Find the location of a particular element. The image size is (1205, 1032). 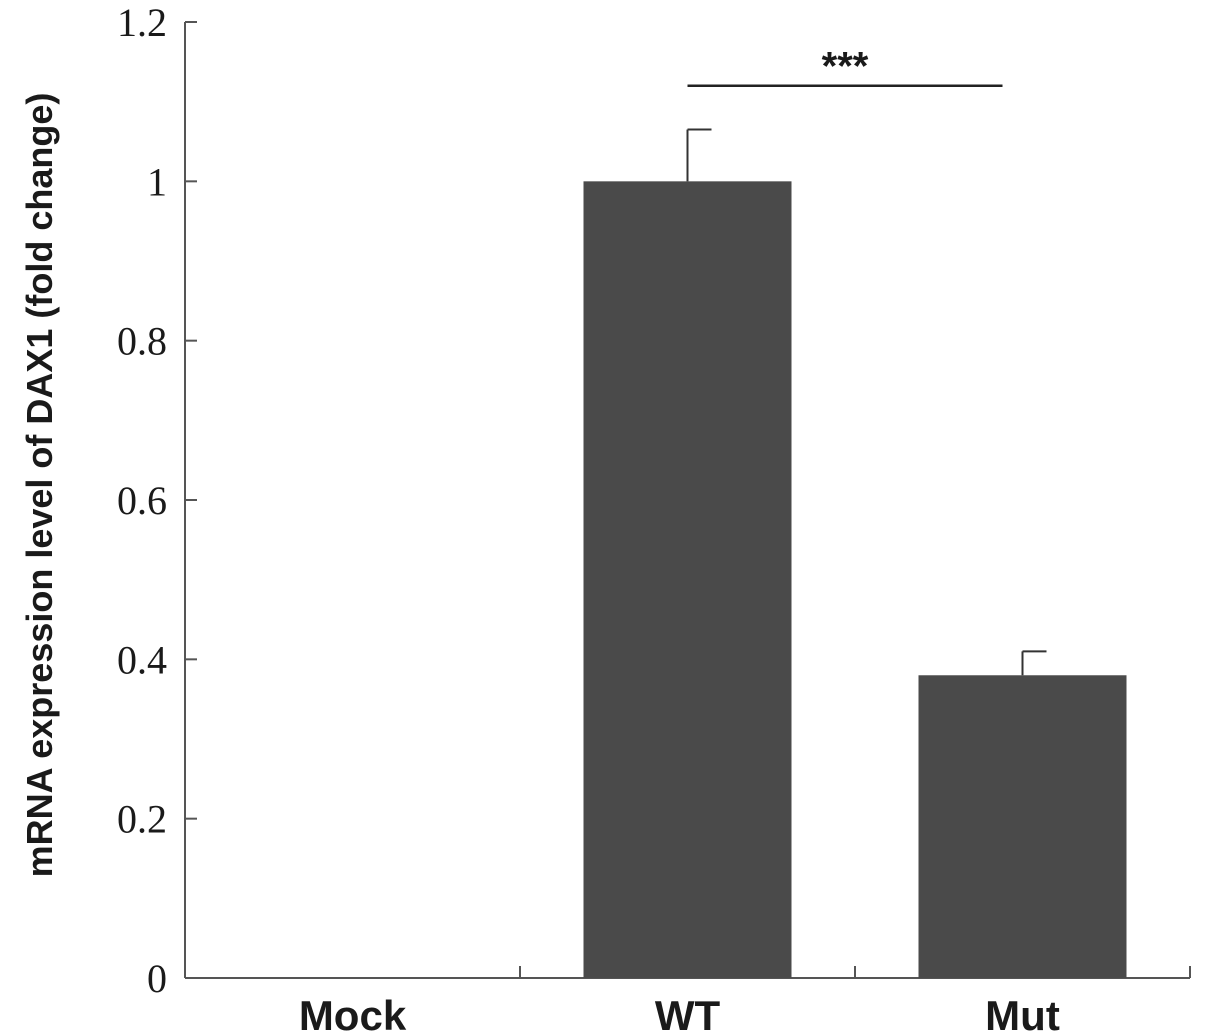

x-tick-label-mut: Mut is located at coordinates (1022, 1012).